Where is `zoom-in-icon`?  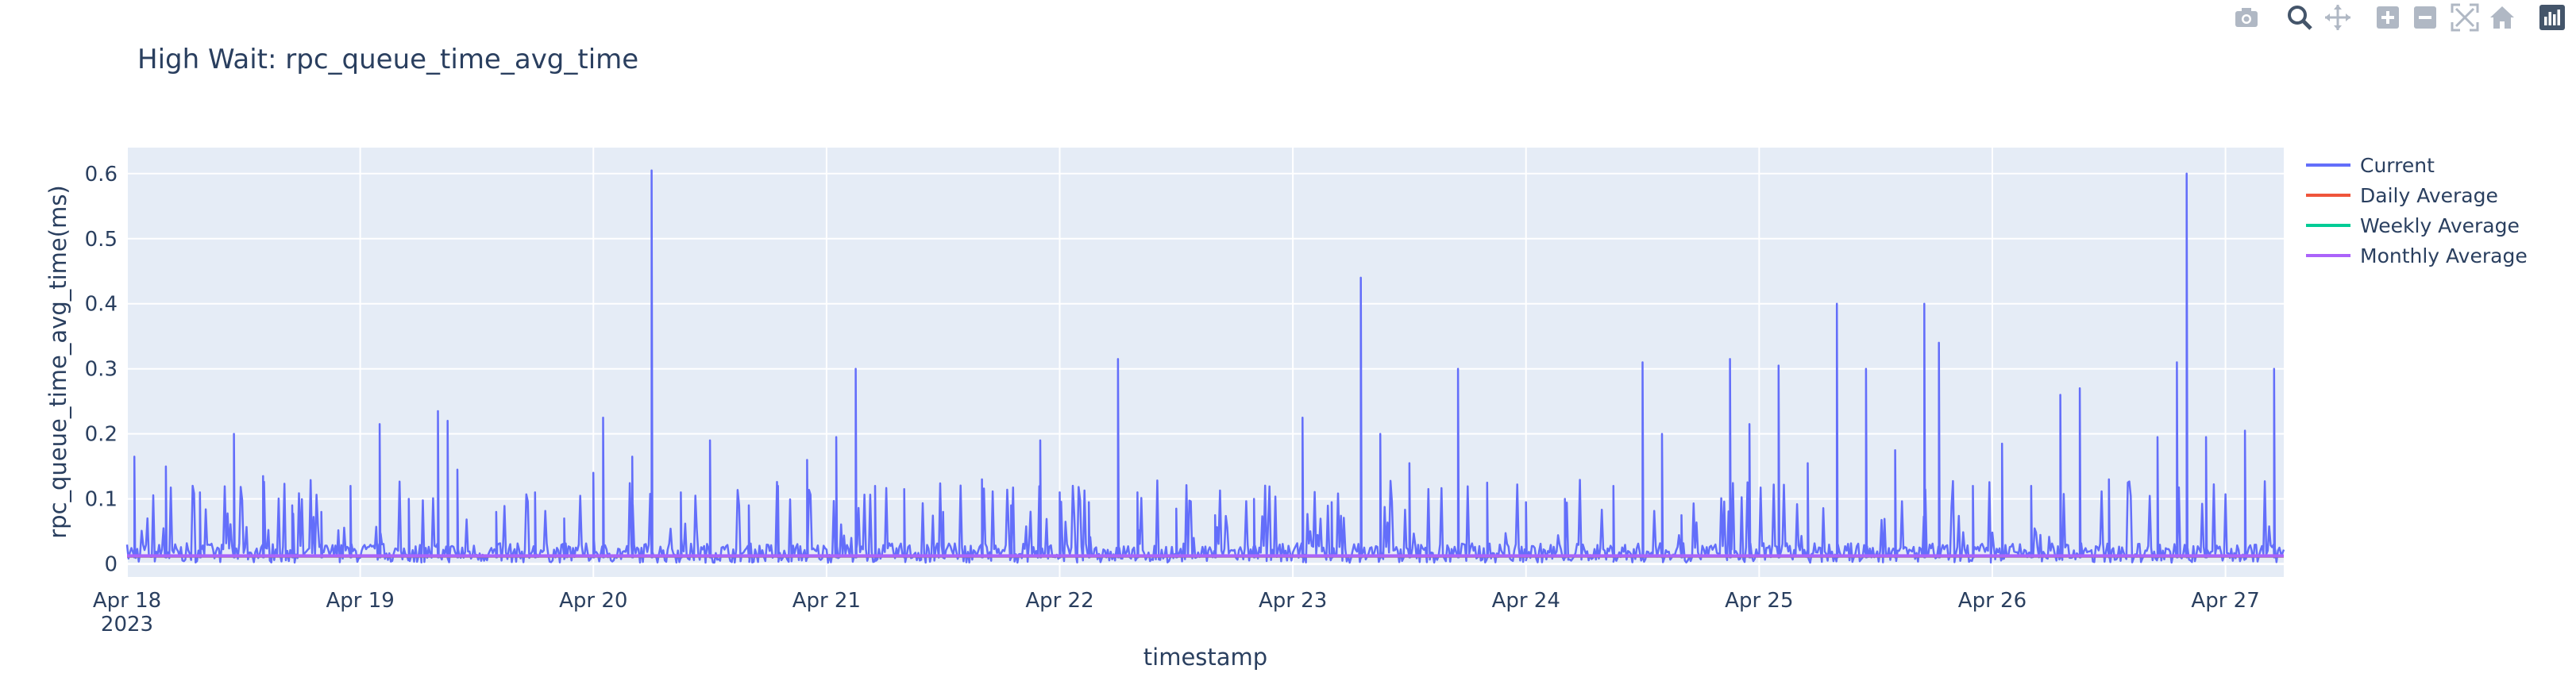
zoom-in-icon is located at coordinates (2388, 17).